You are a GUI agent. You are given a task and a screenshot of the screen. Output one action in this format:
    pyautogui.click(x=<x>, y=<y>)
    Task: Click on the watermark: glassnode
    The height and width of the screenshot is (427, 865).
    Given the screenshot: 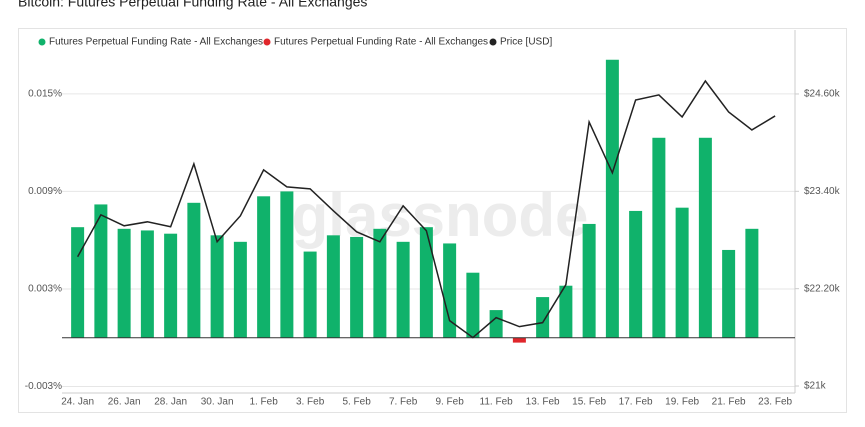 What is the action you would take?
    pyautogui.click(x=440, y=215)
    